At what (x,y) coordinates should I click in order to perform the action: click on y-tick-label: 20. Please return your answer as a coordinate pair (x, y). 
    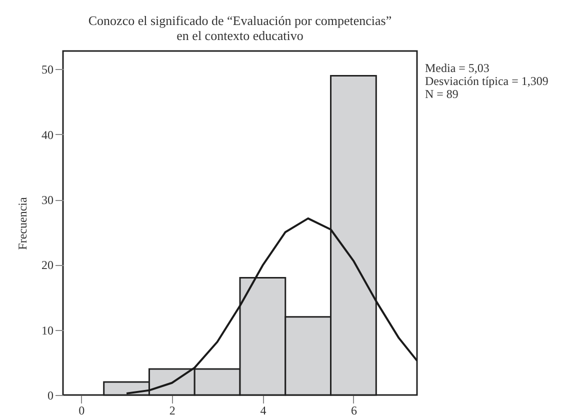
    Looking at the image, I should click on (48, 265).